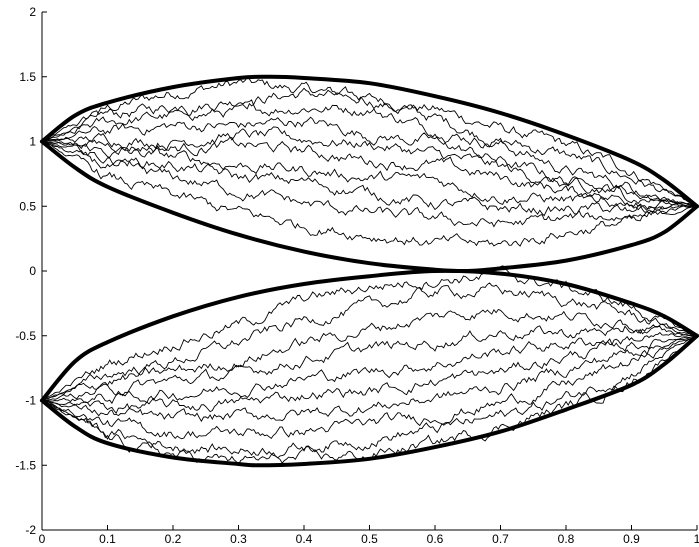 This screenshot has height=547, width=699. What do you see at coordinates (25, 336) in the screenshot?
I see `y-tick-label: -0.5` at bounding box center [25, 336].